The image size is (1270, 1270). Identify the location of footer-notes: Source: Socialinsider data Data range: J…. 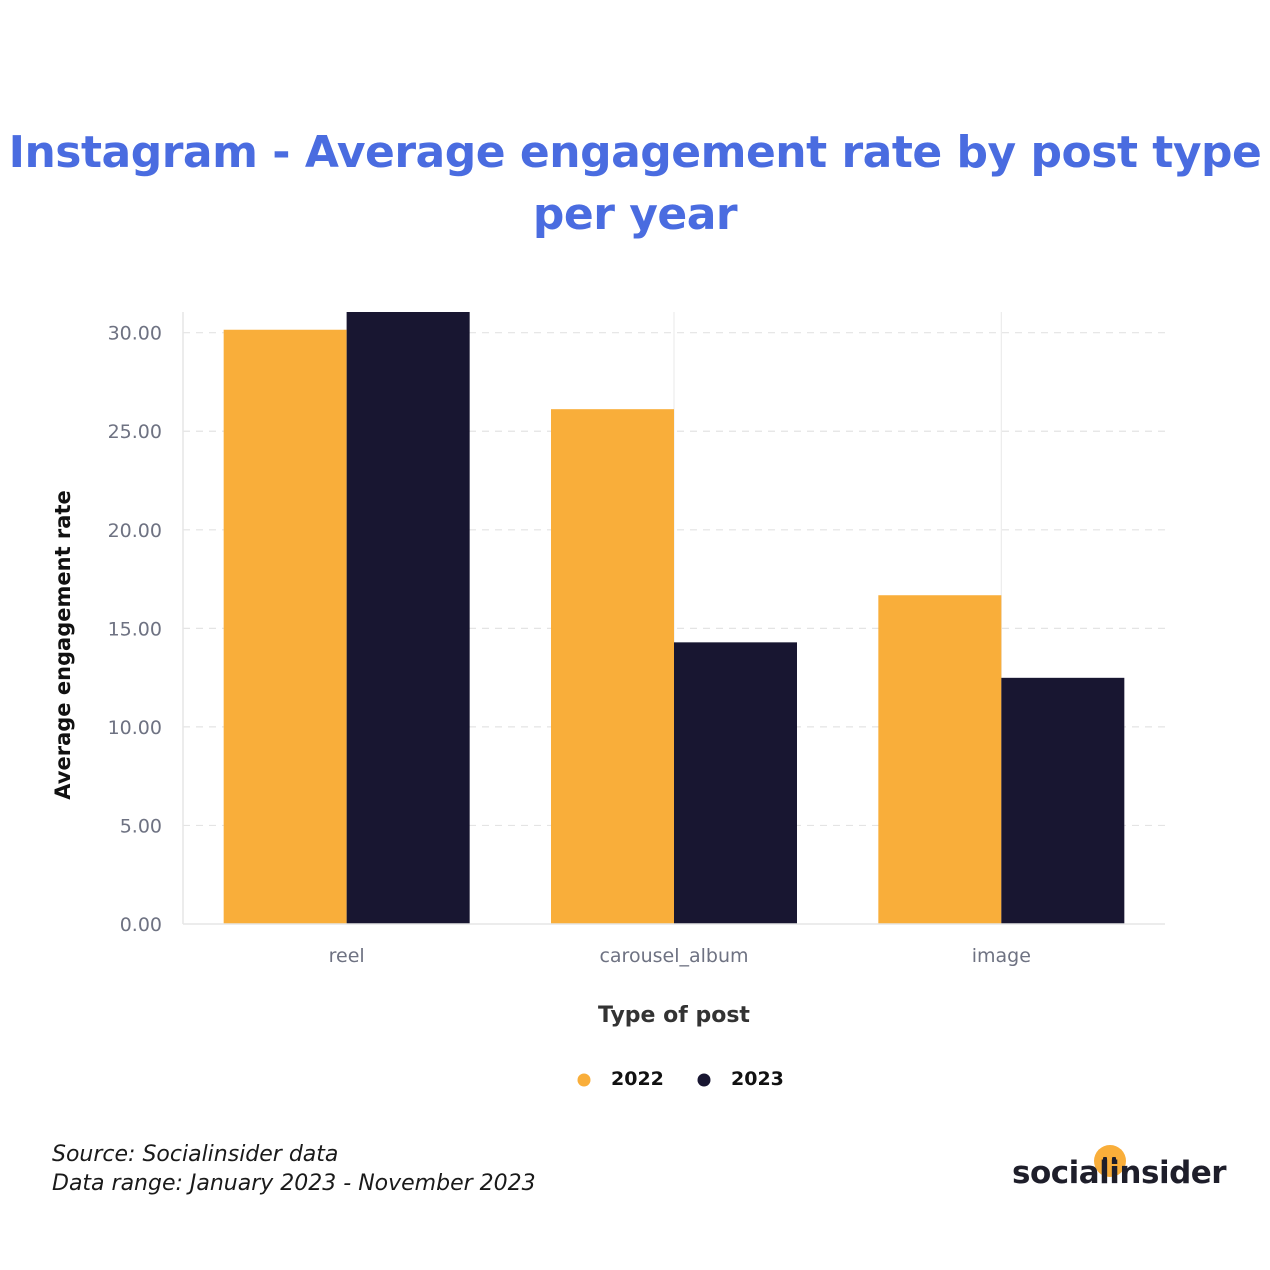
(294, 1169).